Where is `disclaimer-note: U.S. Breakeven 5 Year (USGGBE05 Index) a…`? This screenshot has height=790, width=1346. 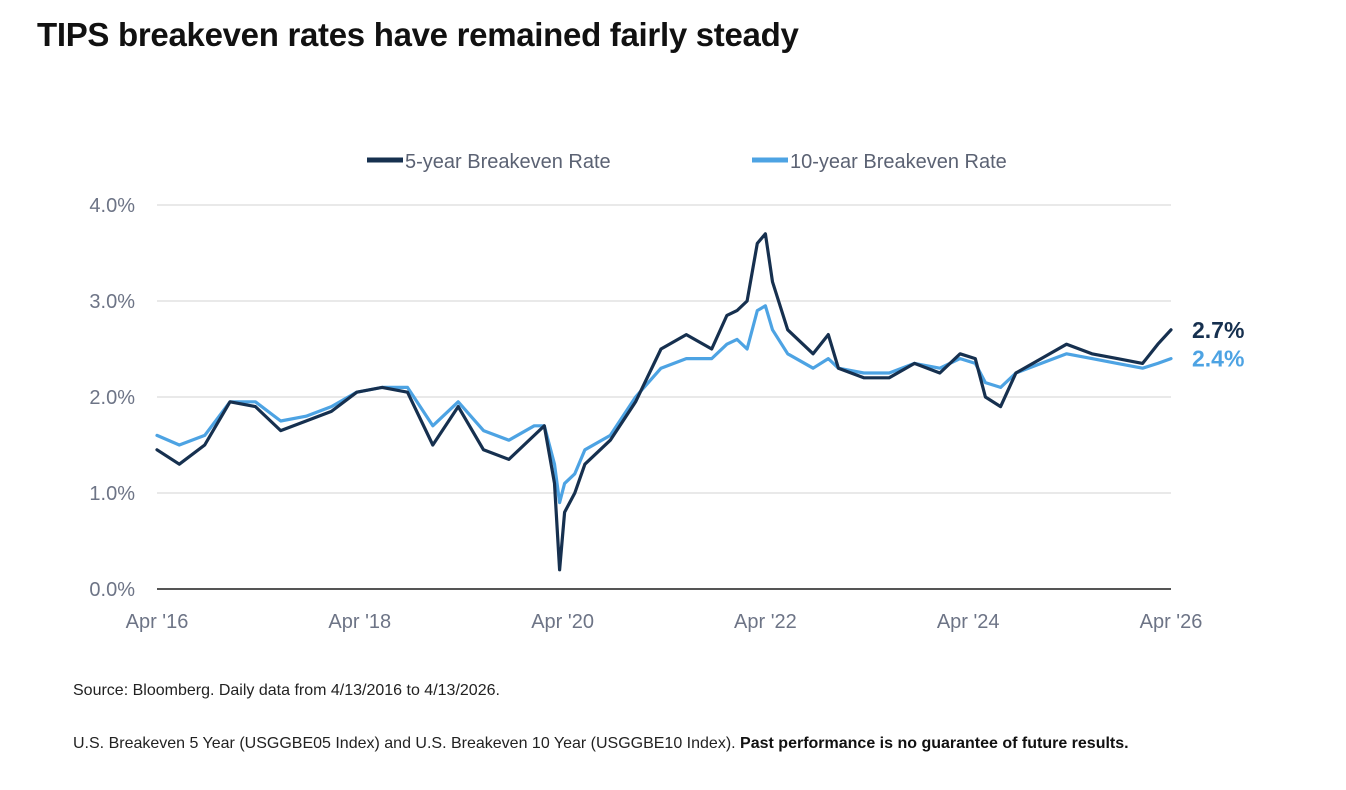
disclaimer-note: U.S. Breakeven 5 Year (USGGBE05 Index) a… is located at coordinates (601, 744).